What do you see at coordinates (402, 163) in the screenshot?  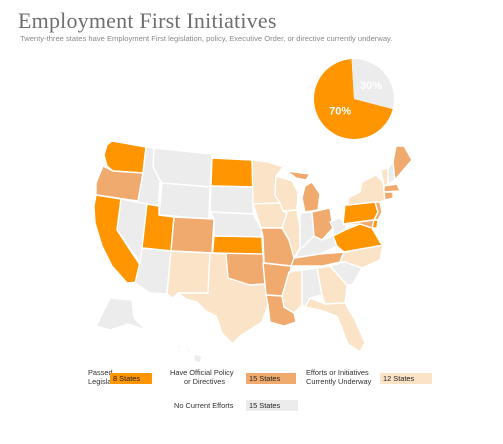 I see `state-me` at bounding box center [402, 163].